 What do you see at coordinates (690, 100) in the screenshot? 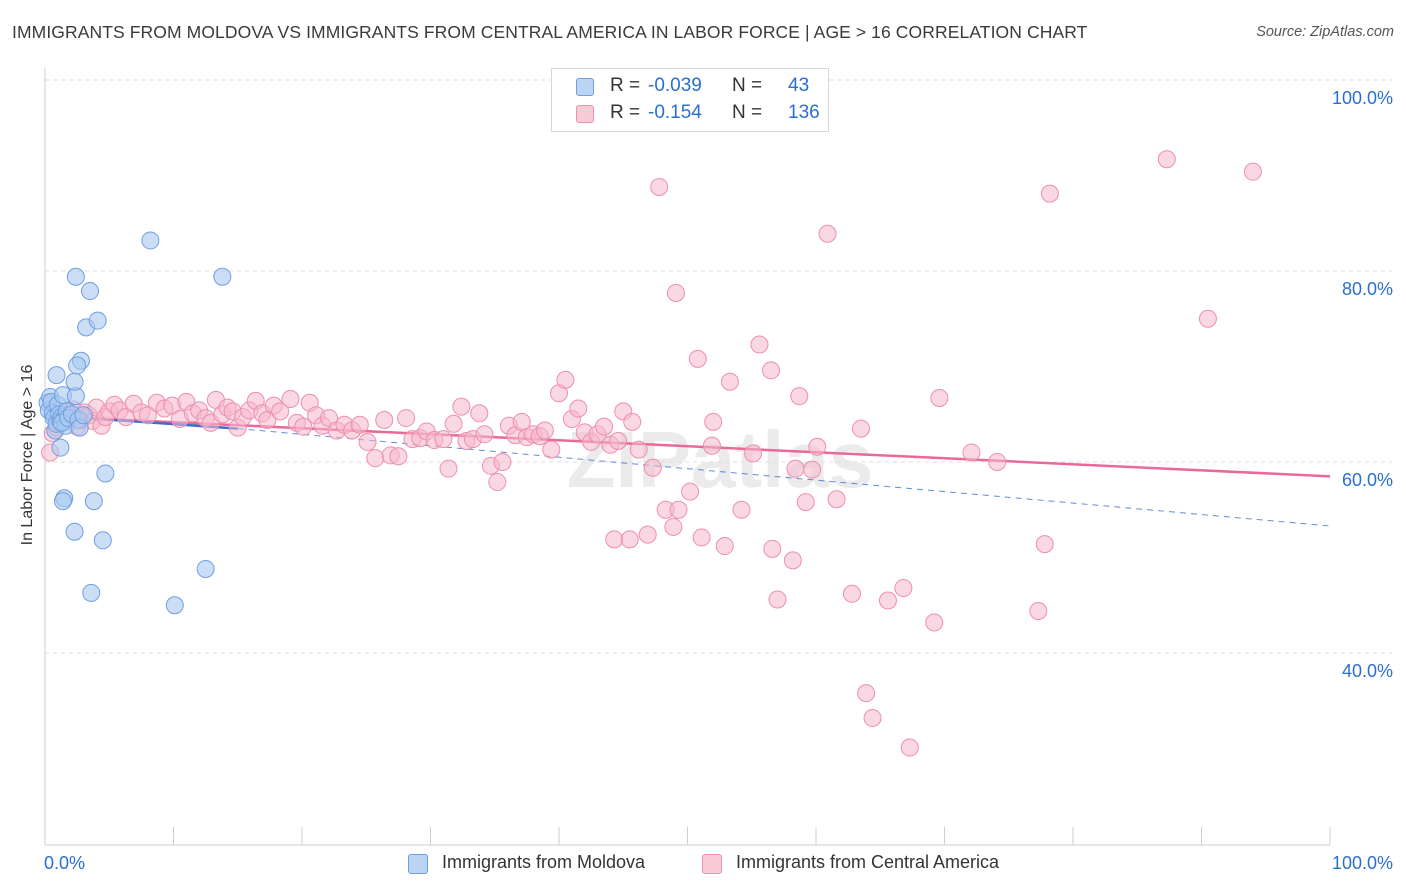
I see `correlation-legend: R = -0.039 N = 43 R = -0.154 N = 136` at bounding box center [690, 100].